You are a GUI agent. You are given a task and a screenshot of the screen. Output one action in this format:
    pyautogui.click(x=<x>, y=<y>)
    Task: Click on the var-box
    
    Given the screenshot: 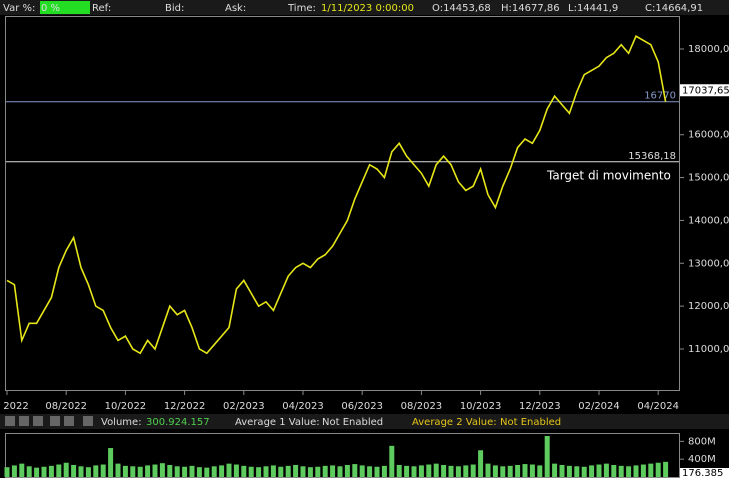 What is the action you would take?
    pyautogui.click(x=65, y=7)
    